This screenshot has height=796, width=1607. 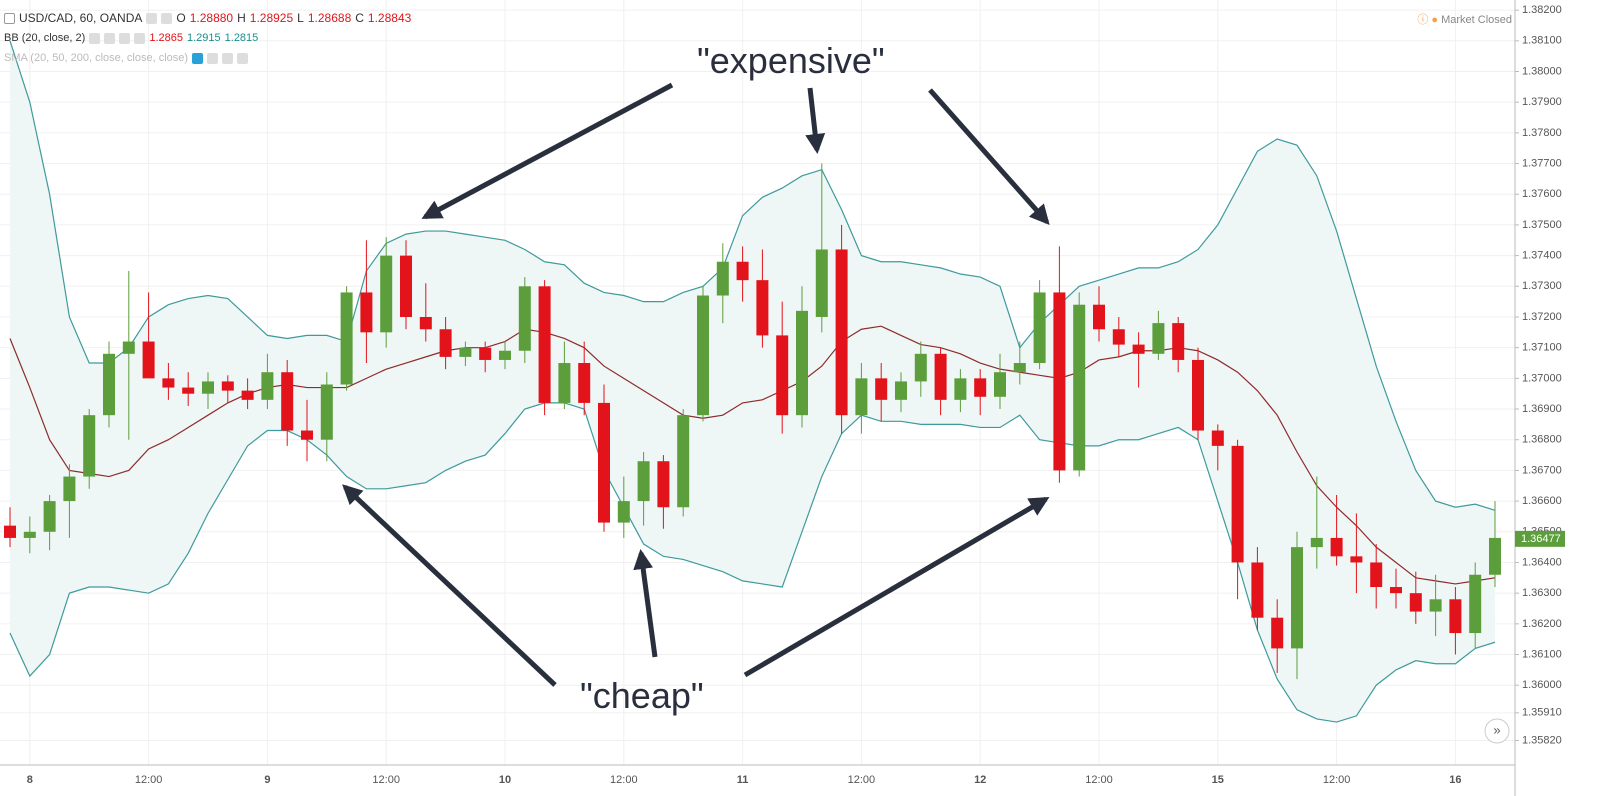 What do you see at coordinates (1542, 593) in the screenshot?
I see `y-tick-label: 1.36300` at bounding box center [1542, 593].